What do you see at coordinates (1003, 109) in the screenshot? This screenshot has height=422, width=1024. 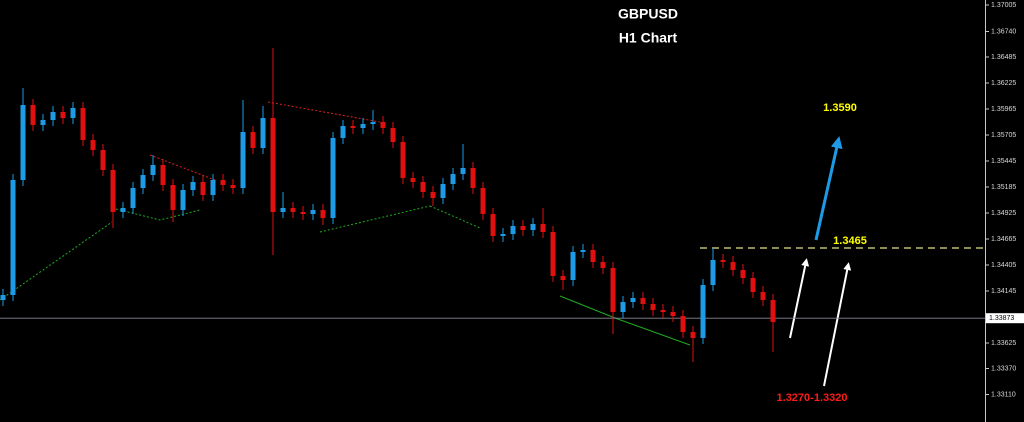 I see `y-tick-label: 1.35965` at bounding box center [1003, 109].